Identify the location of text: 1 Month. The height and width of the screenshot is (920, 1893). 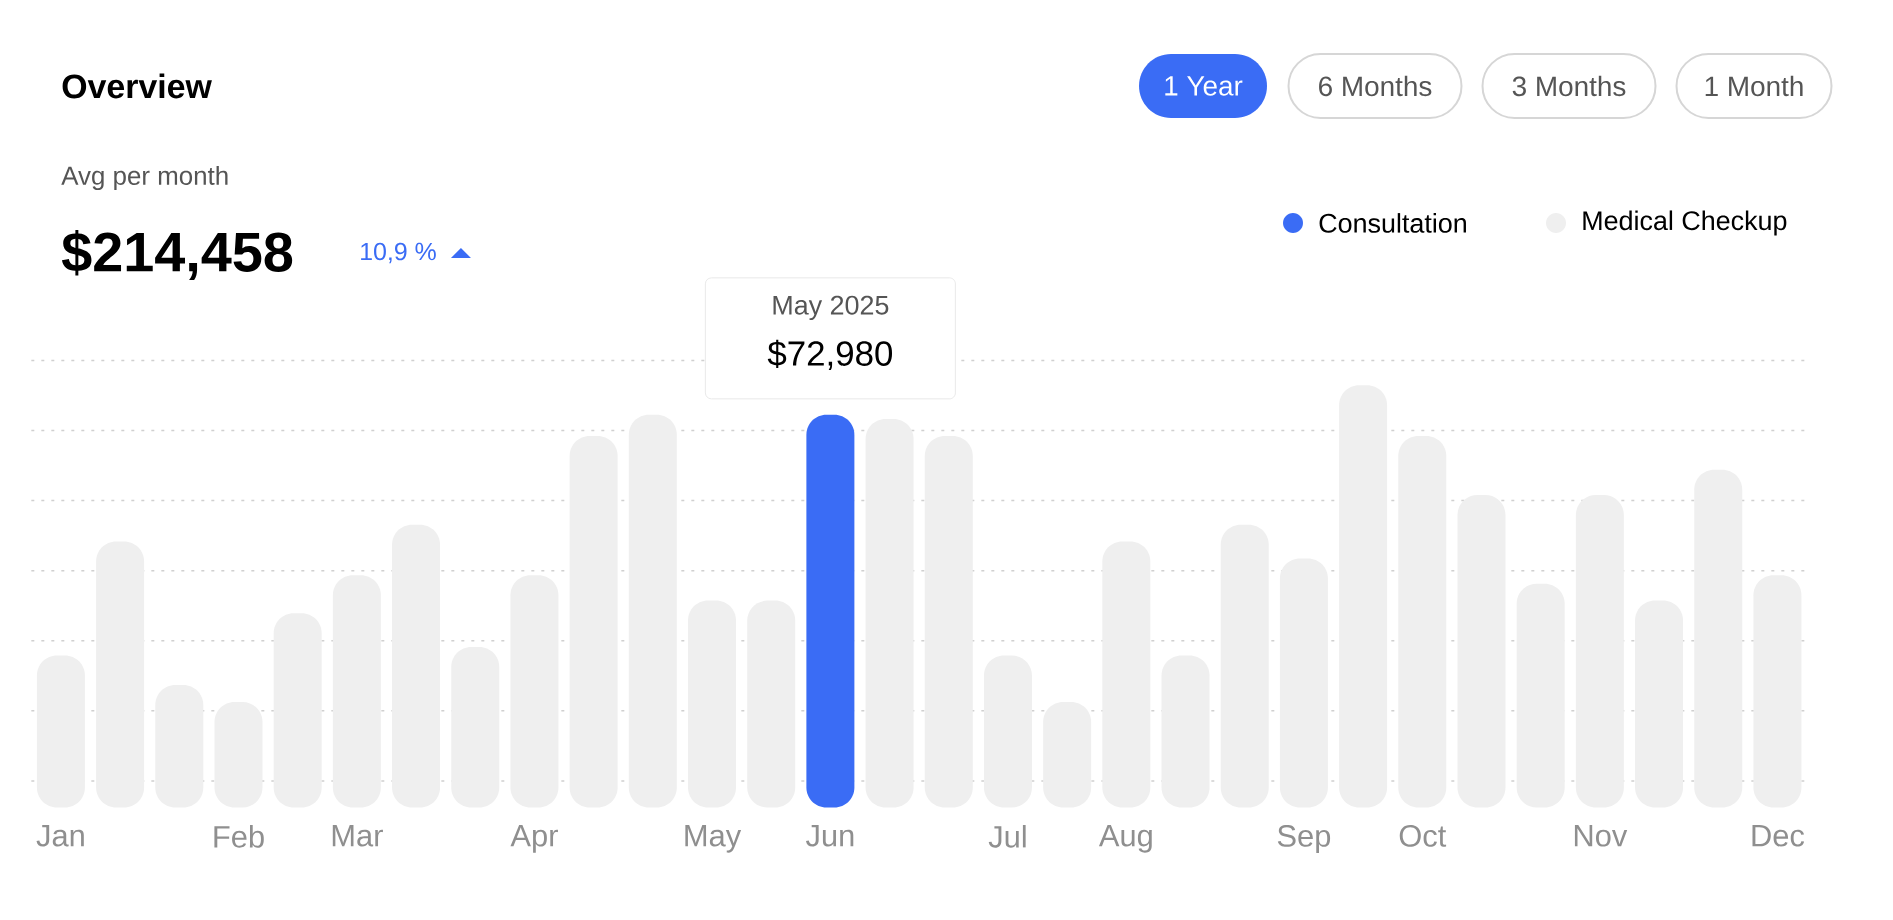
(1754, 86).